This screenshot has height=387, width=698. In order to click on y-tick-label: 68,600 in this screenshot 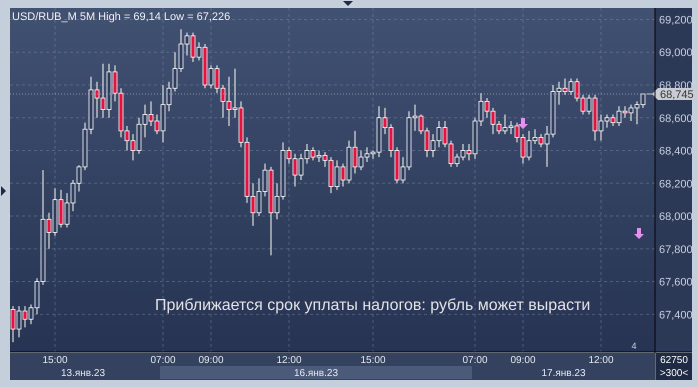, I will do `click(676, 118)`.